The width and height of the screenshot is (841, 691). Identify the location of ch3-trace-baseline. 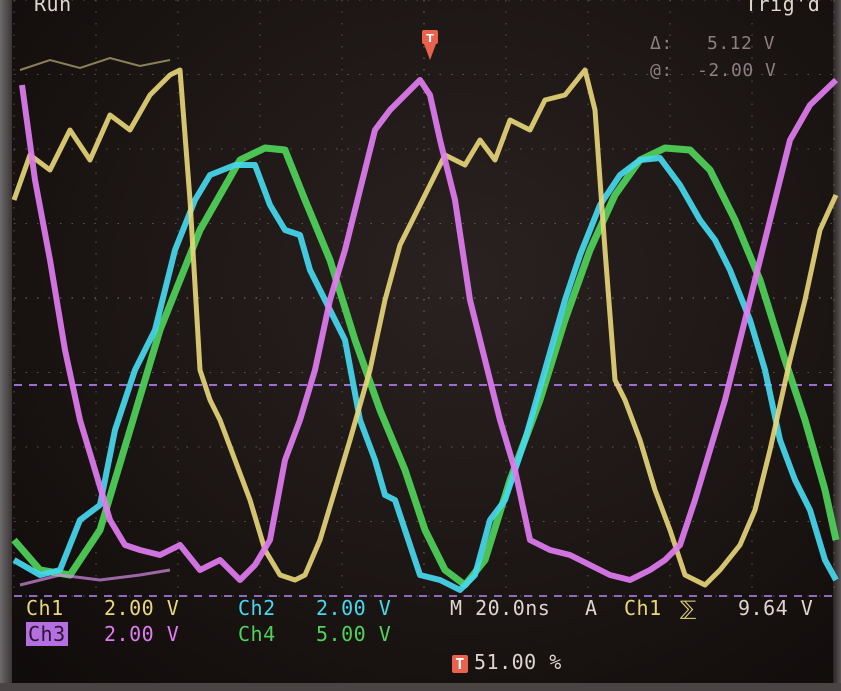
(95, 577).